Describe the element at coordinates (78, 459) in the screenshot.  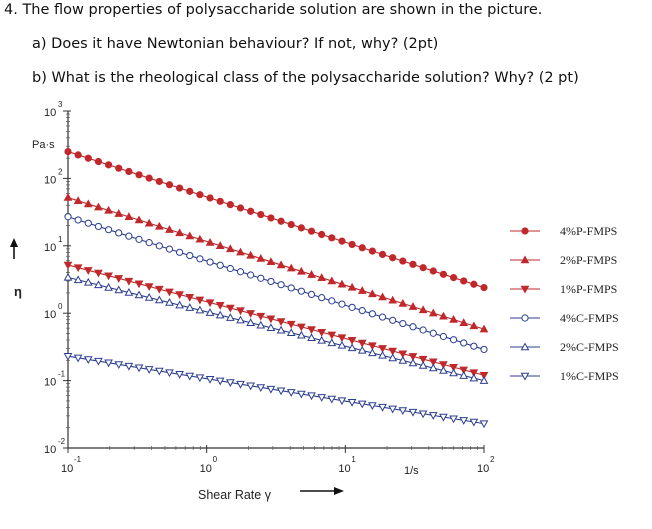
I see `x-tick-exponent: -1` at that location.